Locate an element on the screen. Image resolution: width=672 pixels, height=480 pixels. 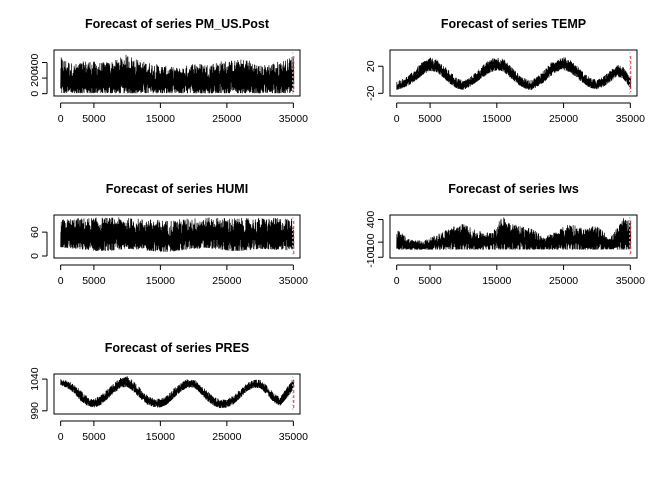
y-tick-label: 100 is located at coordinates (371, 242).